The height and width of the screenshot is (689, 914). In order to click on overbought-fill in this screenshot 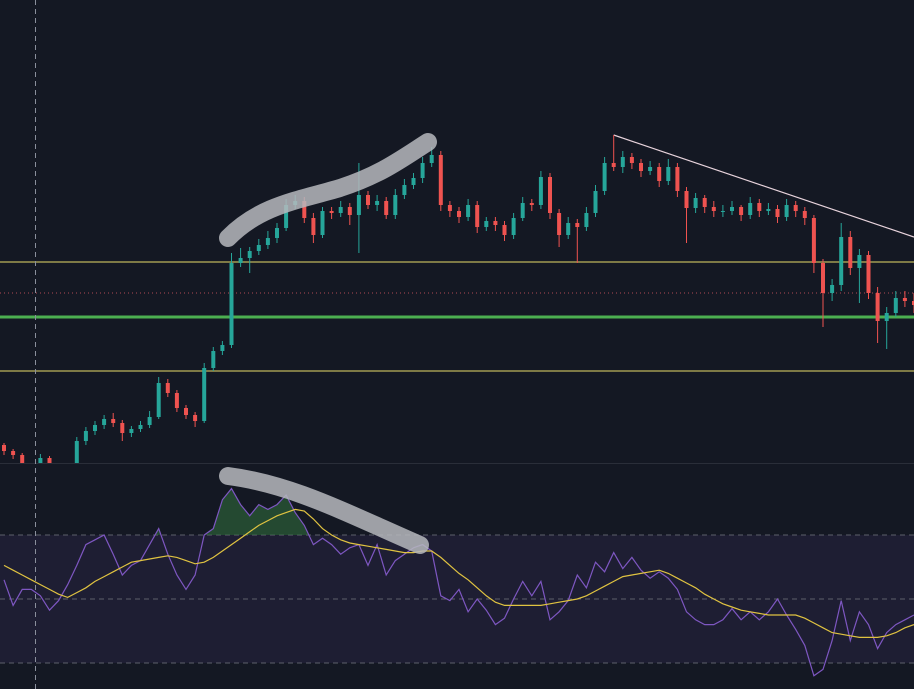, I will do `click(459, 511)`.